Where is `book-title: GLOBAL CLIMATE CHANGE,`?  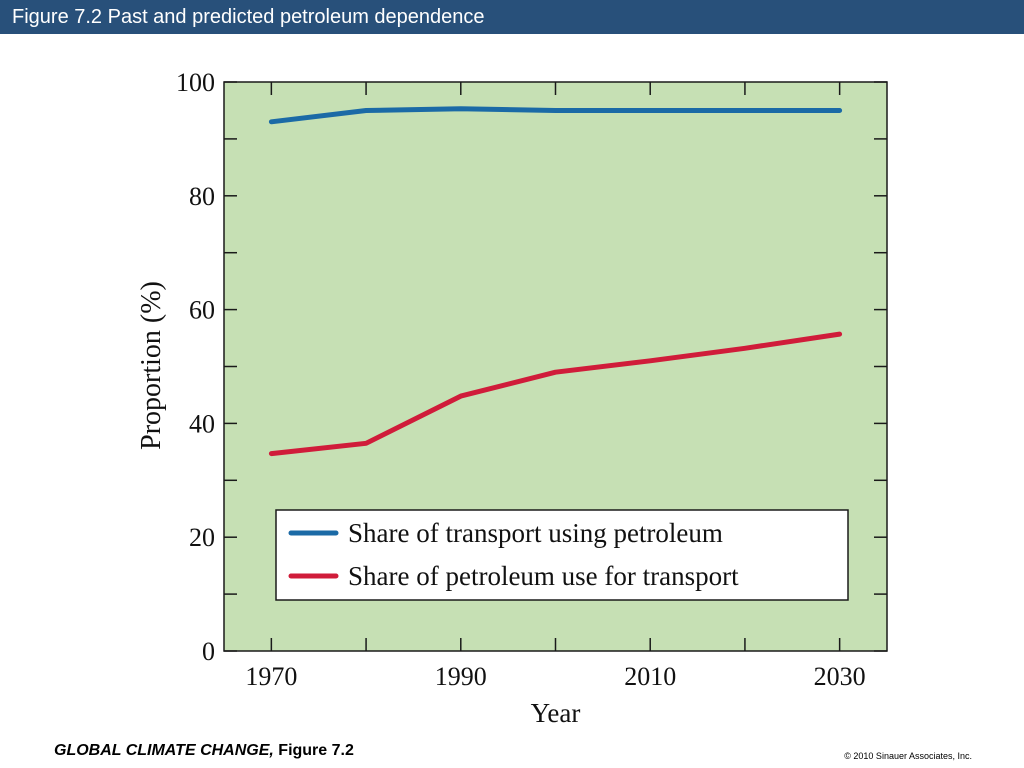 book-title: GLOBAL CLIMATE CHANGE, is located at coordinates (164, 750).